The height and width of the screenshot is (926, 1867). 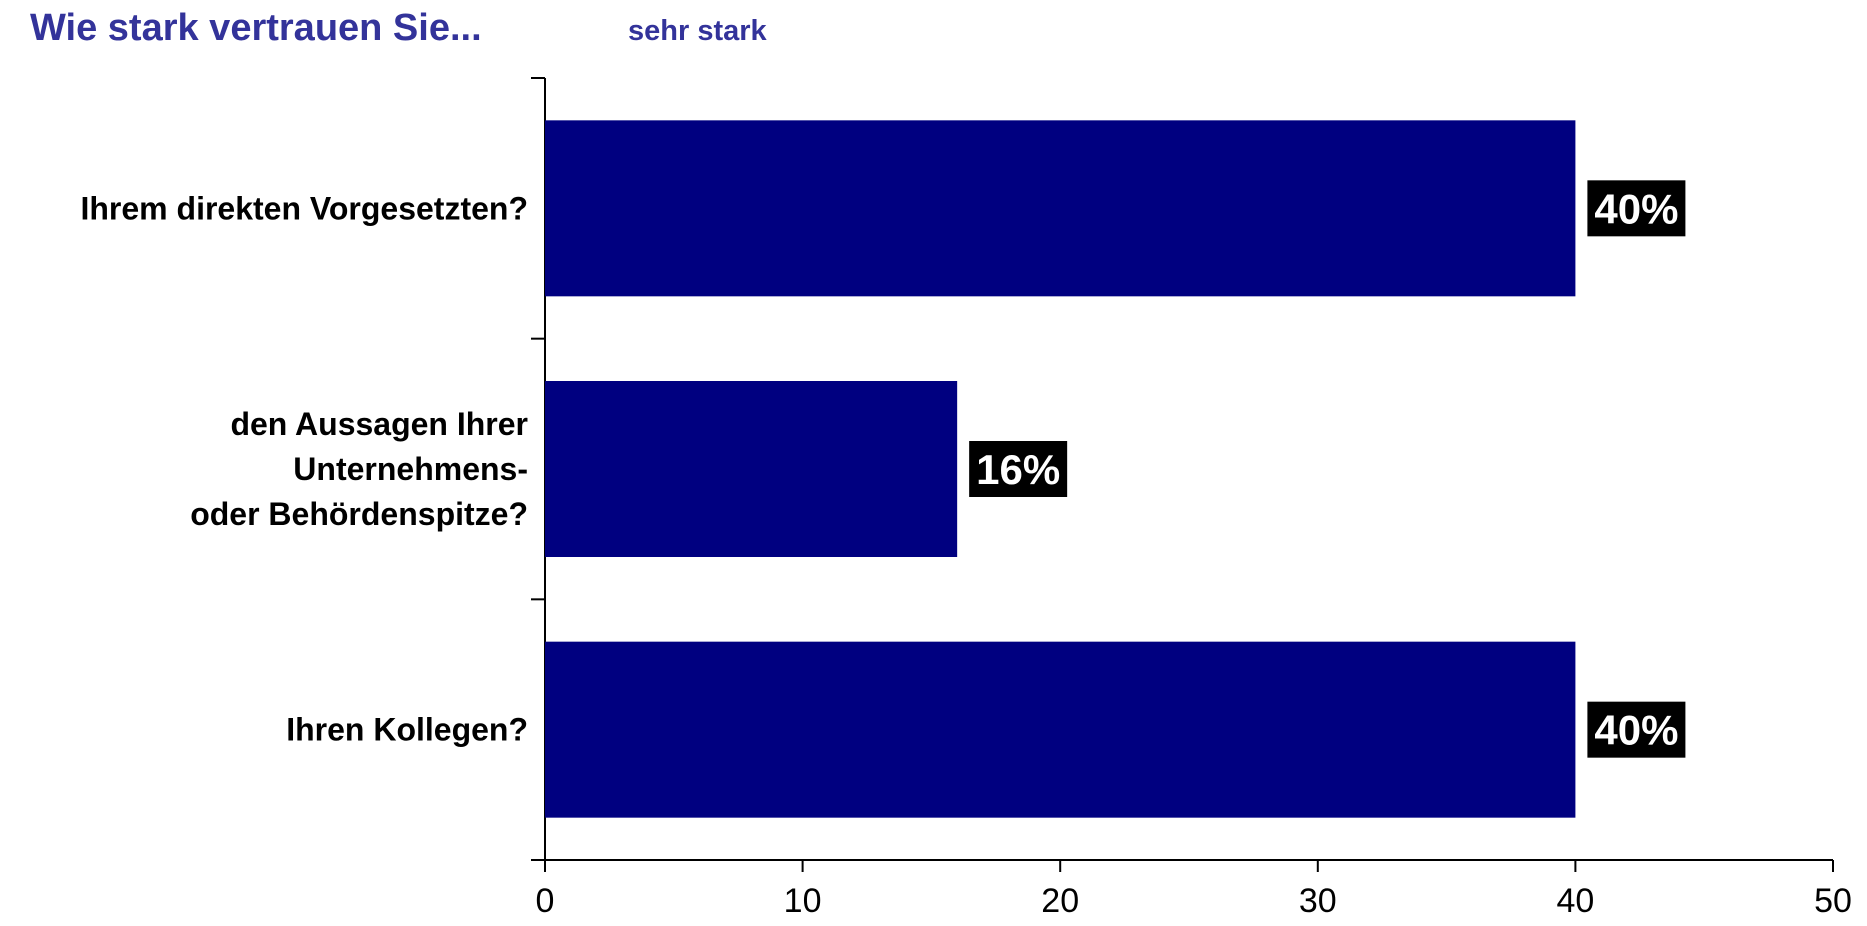 I want to click on category-label: Ihrem direkten Vorgesetzten?, so click(x=304, y=208).